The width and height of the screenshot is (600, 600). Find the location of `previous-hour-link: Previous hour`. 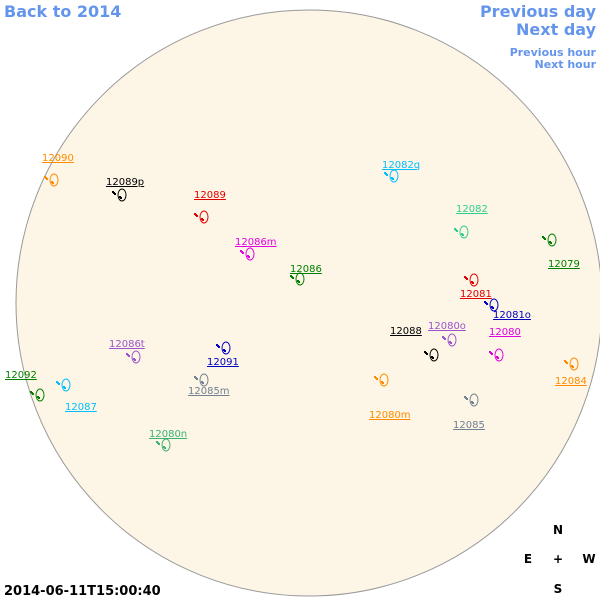

previous-hour-link: Previous hour is located at coordinates (553, 52).